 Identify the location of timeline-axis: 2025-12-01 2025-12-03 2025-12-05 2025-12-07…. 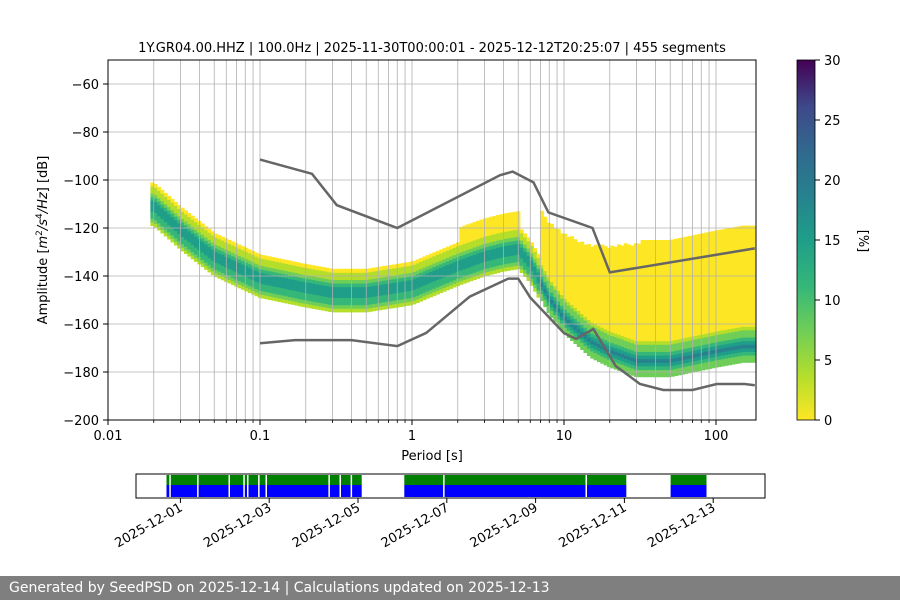
(415, 524).